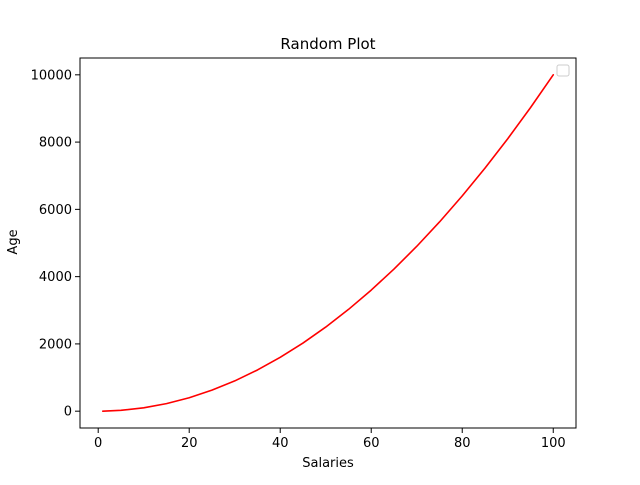 This screenshot has width=640, height=485. Describe the element at coordinates (189, 443) in the screenshot. I see `x-tick-label: 20` at that location.